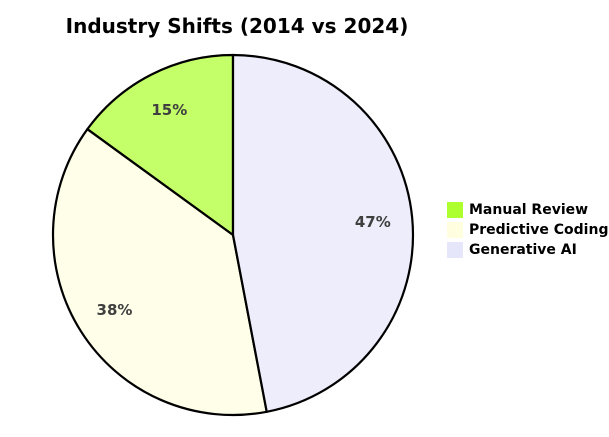 This screenshot has height=437, width=609. What do you see at coordinates (539, 229) in the screenshot?
I see `legend-label-predictive-coding: Predictive Coding` at bounding box center [539, 229].